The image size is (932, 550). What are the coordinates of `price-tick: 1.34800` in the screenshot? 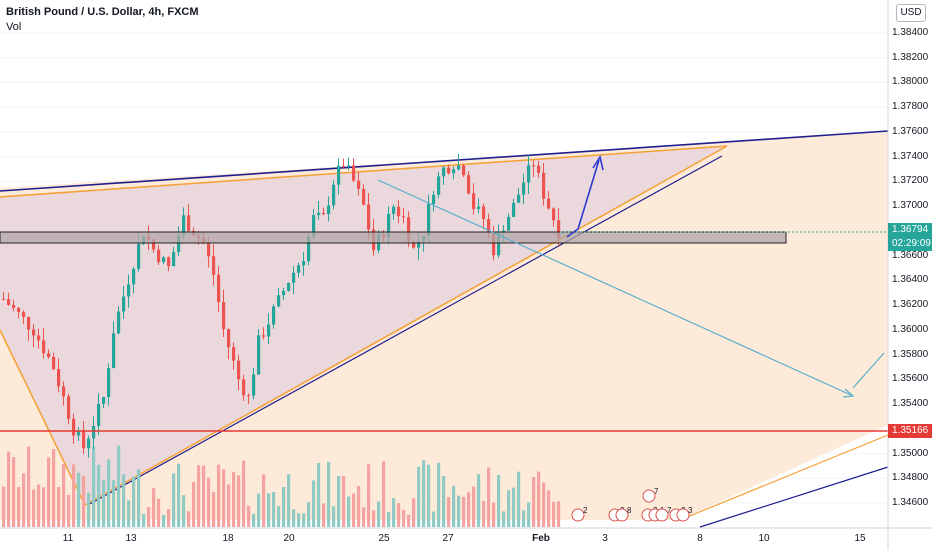 It's located at (910, 478).